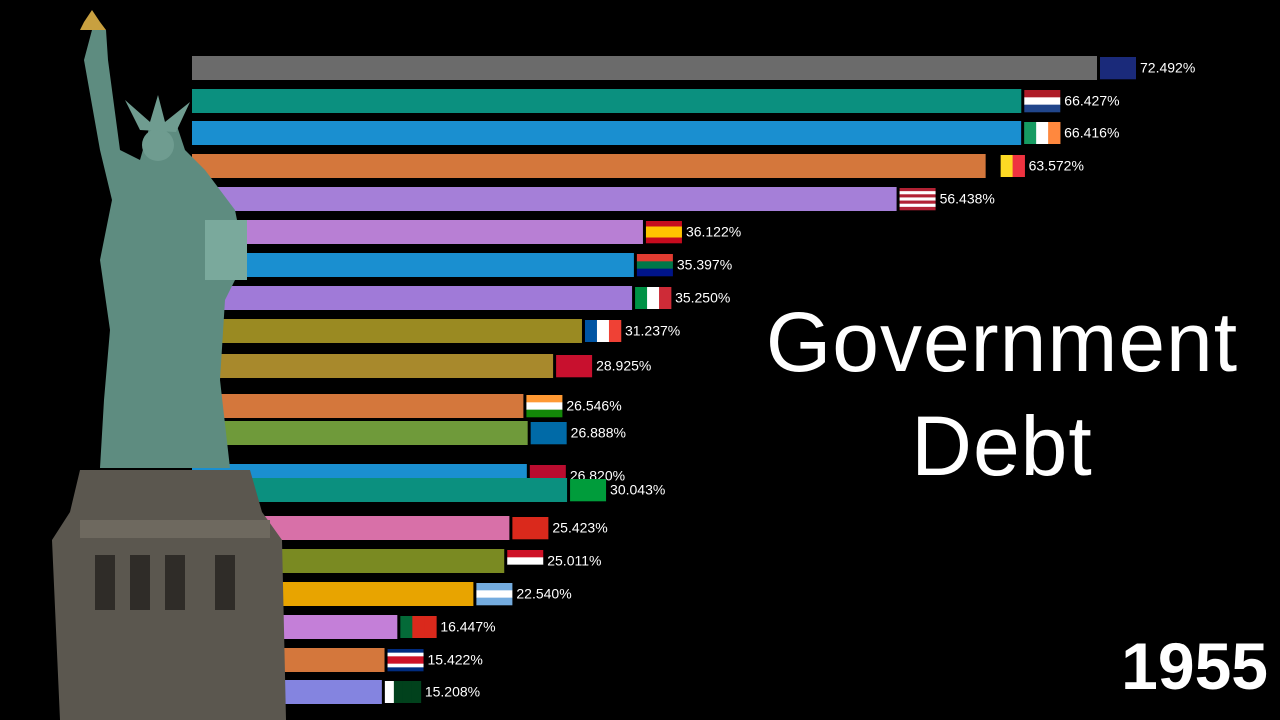  I want to click on value-label: 35.250%, so click(702, 298).